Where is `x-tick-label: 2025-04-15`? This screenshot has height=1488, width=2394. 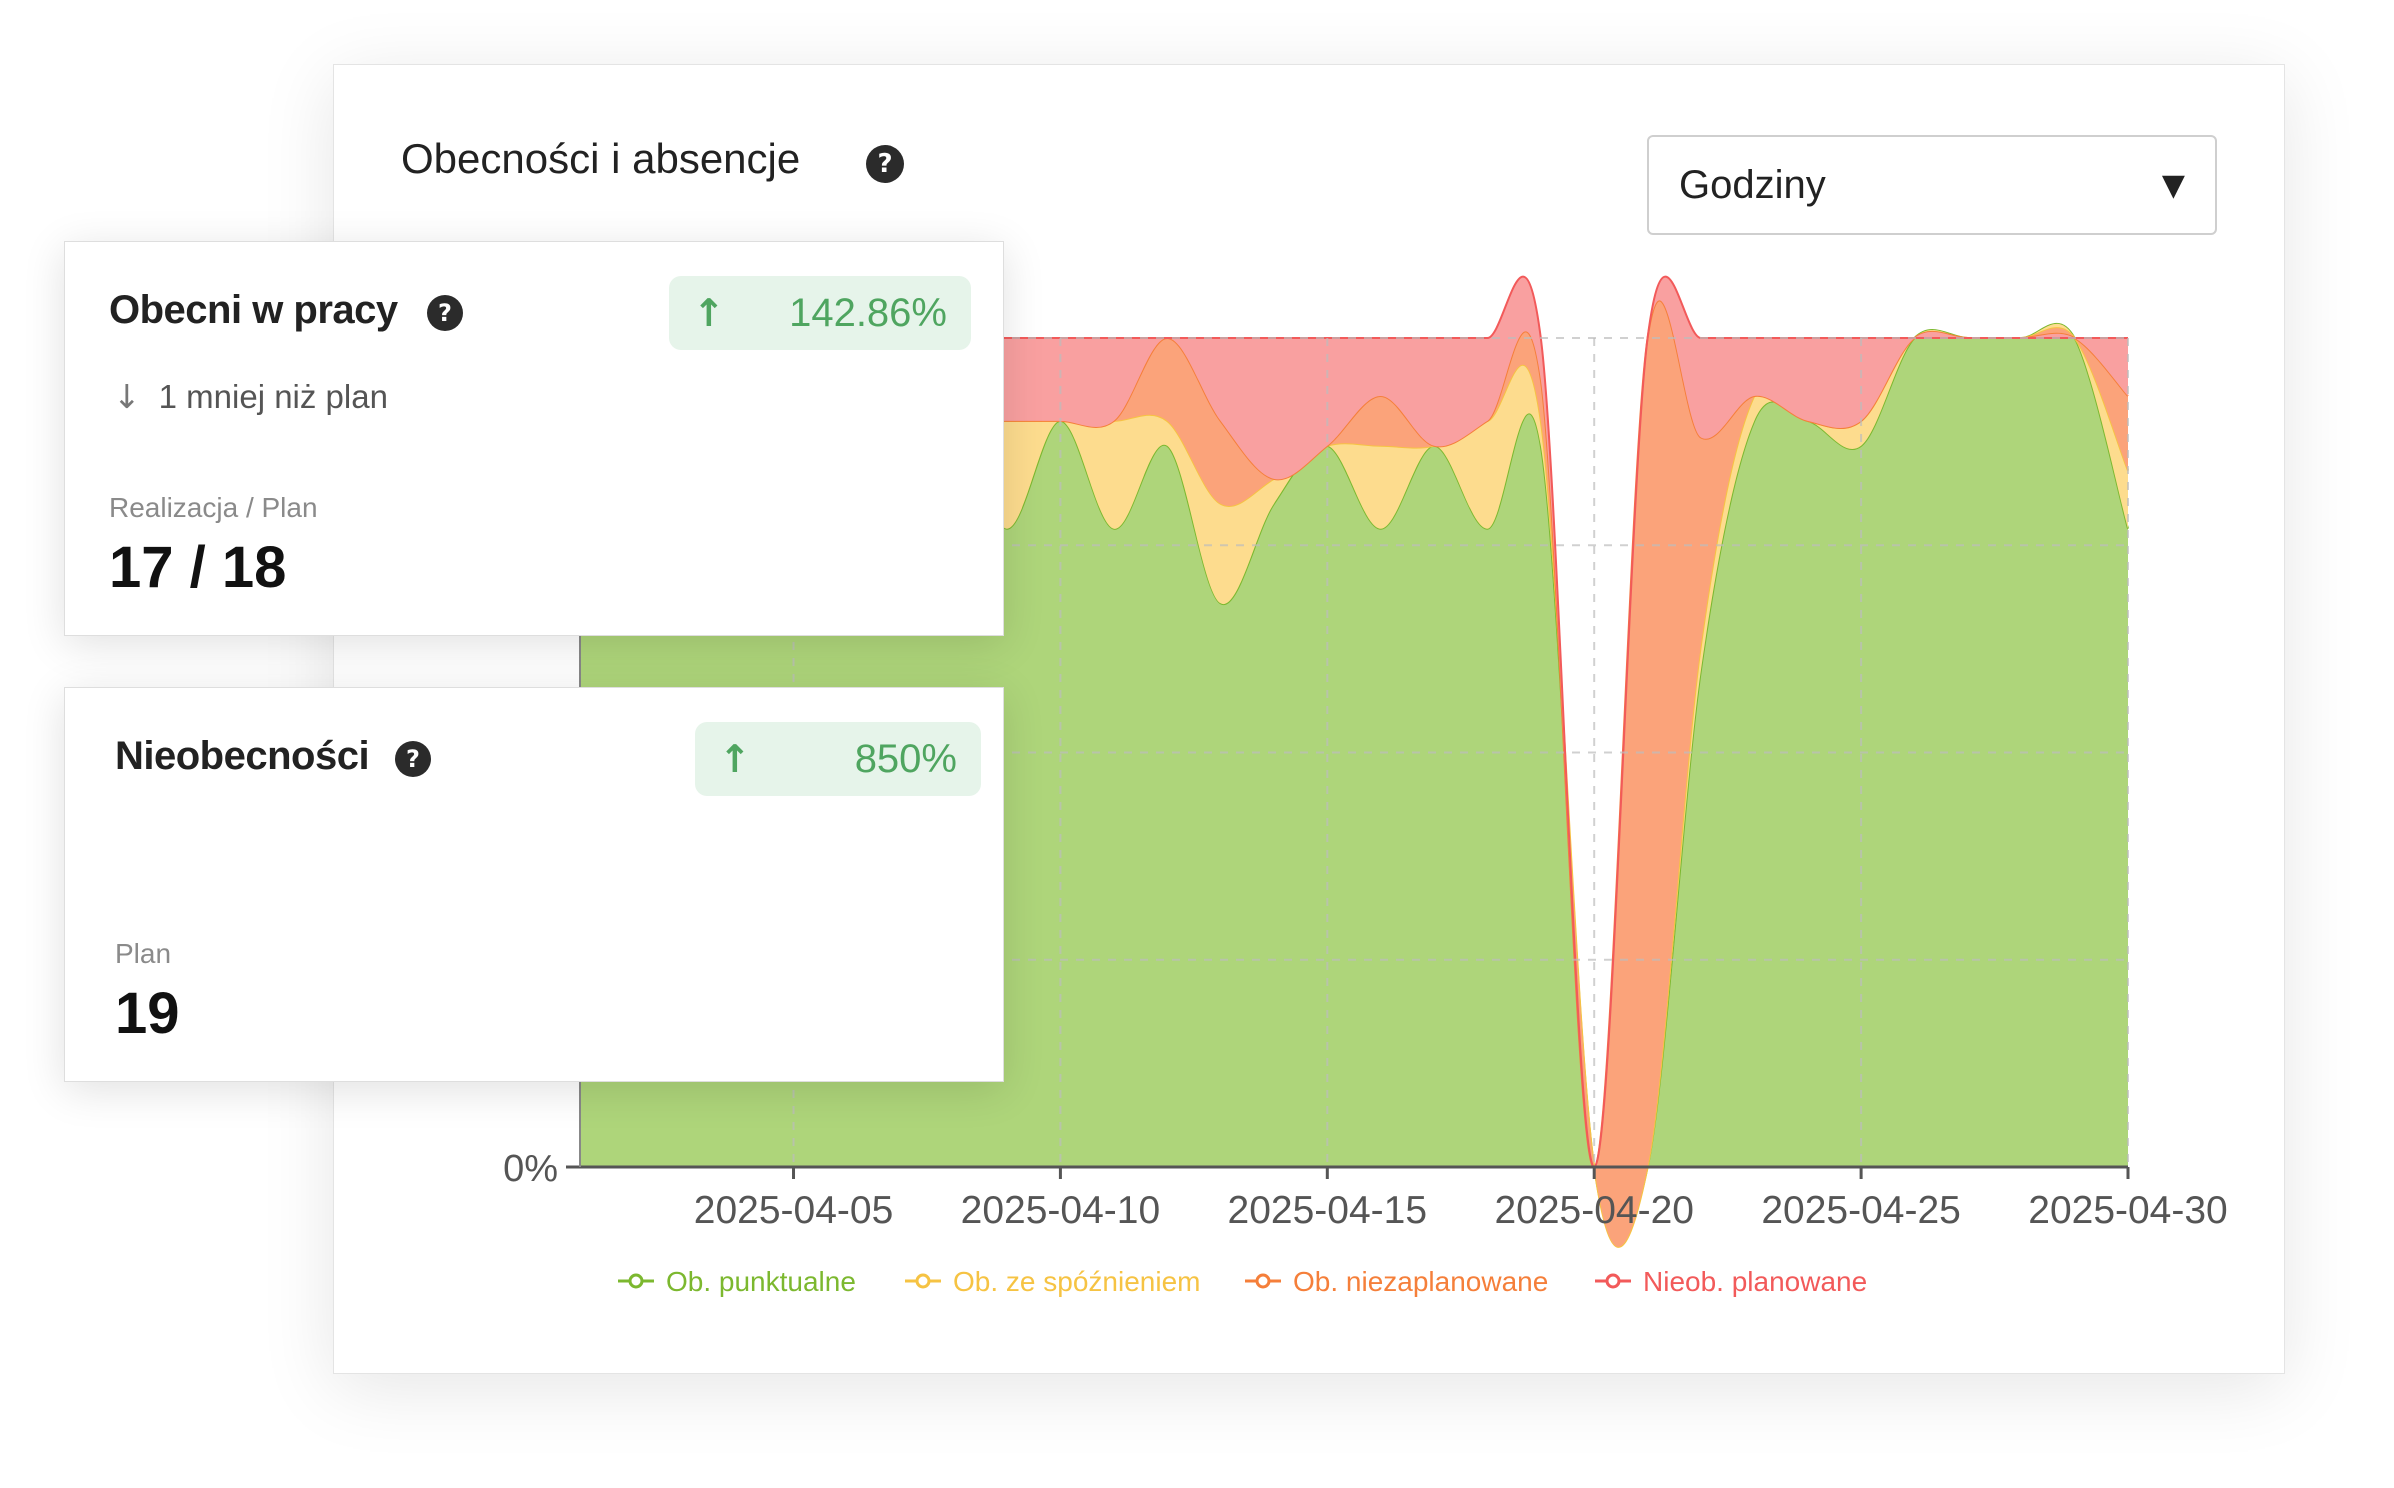
x-tick-label: 2025-04-15 is located at coordinates (1328, 1210).